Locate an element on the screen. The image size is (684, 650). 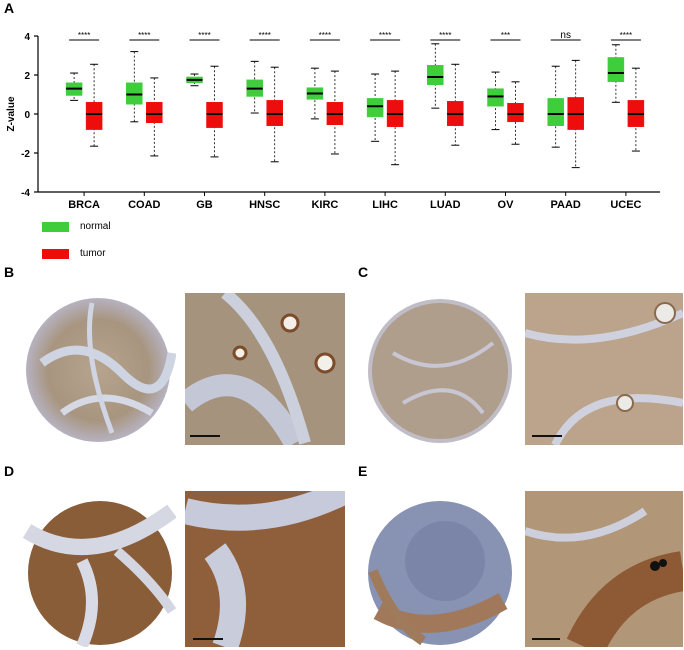
panel-e-tissue-core-image is located at coordinates (440, 569).